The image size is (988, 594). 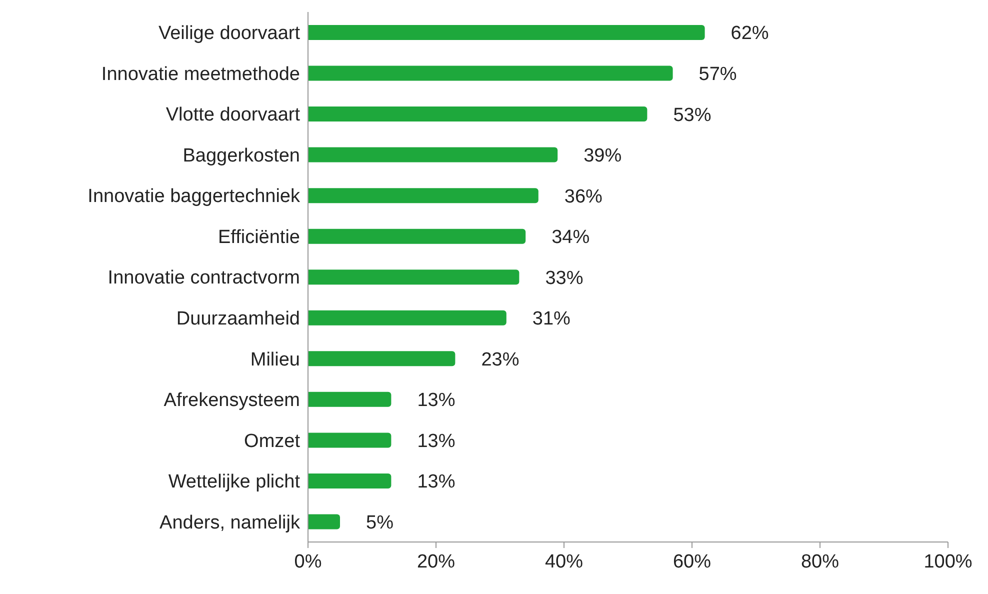 I want to click on data-label: 31%, so click(x=551, y=319).